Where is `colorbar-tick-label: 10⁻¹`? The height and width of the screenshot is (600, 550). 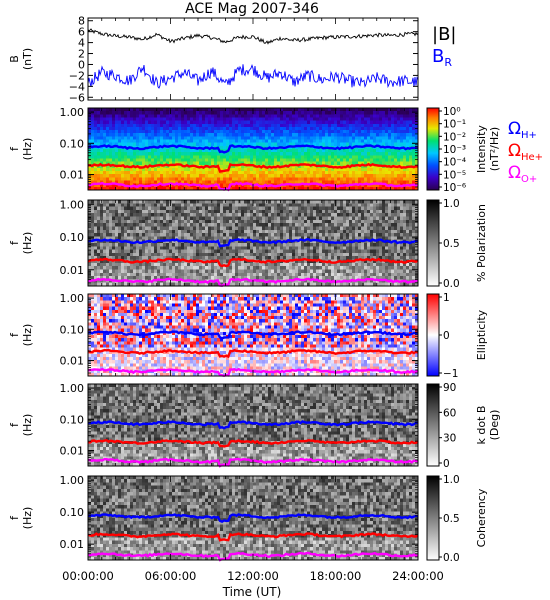 colorbar-tick-label: 10⁻¹ is located at coordinates (454, 125).